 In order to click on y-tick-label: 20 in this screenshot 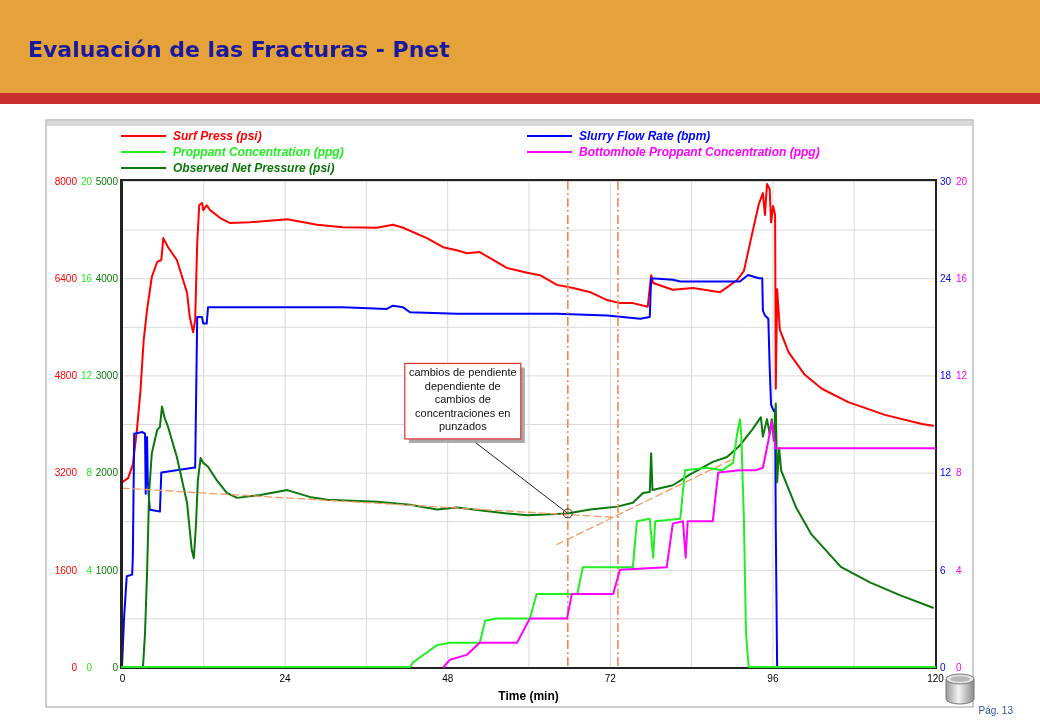, I will do `click(86, 181)`.